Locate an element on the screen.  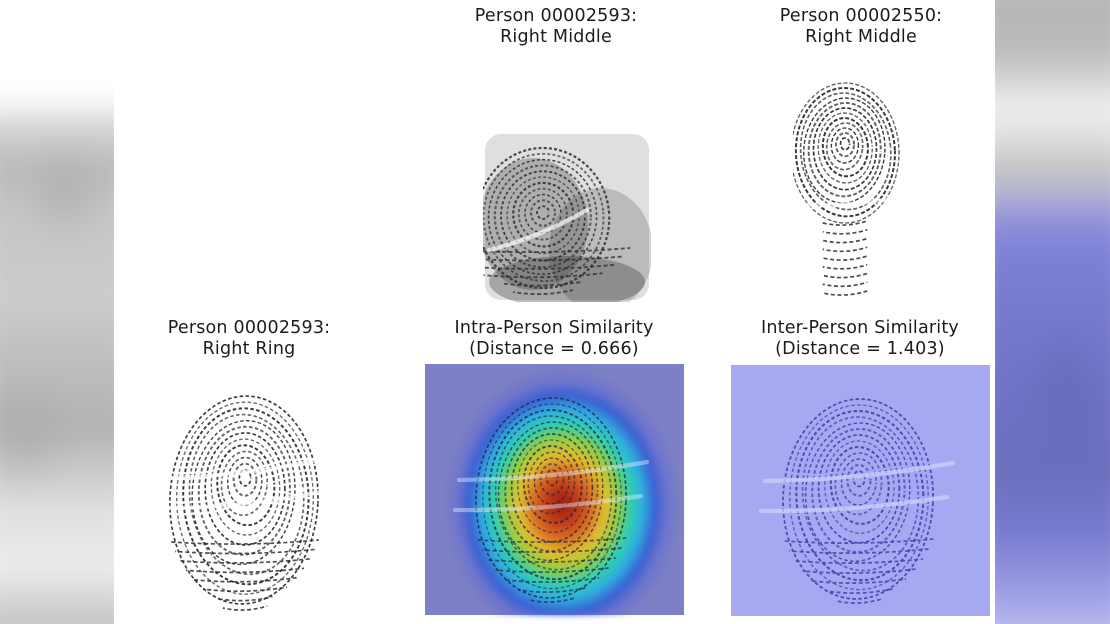
title-top-middle: Person 00002593: Right Middle is located at coordinates (556, 26).